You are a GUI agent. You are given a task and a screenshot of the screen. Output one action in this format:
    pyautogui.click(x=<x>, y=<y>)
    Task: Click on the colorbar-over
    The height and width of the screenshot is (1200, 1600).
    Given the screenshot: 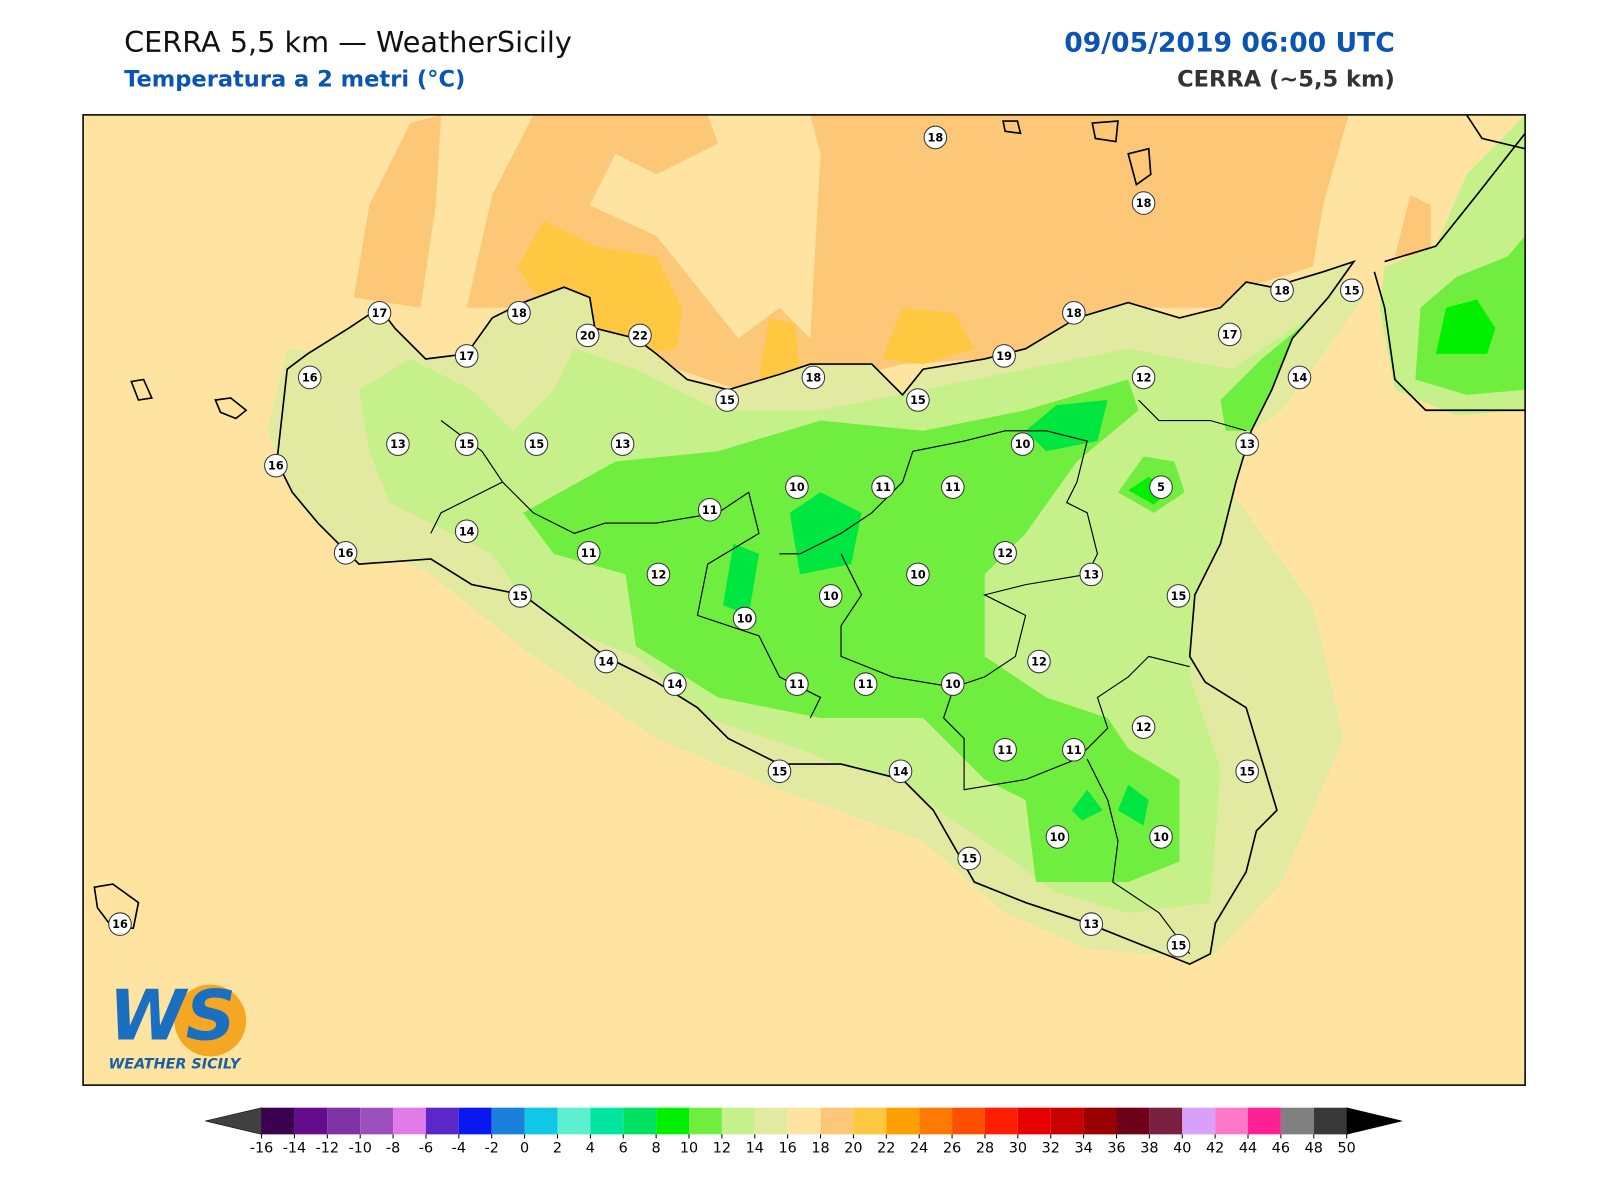 What is the action you would take?
    pyautogui.click(x=1374, y=1121)
    